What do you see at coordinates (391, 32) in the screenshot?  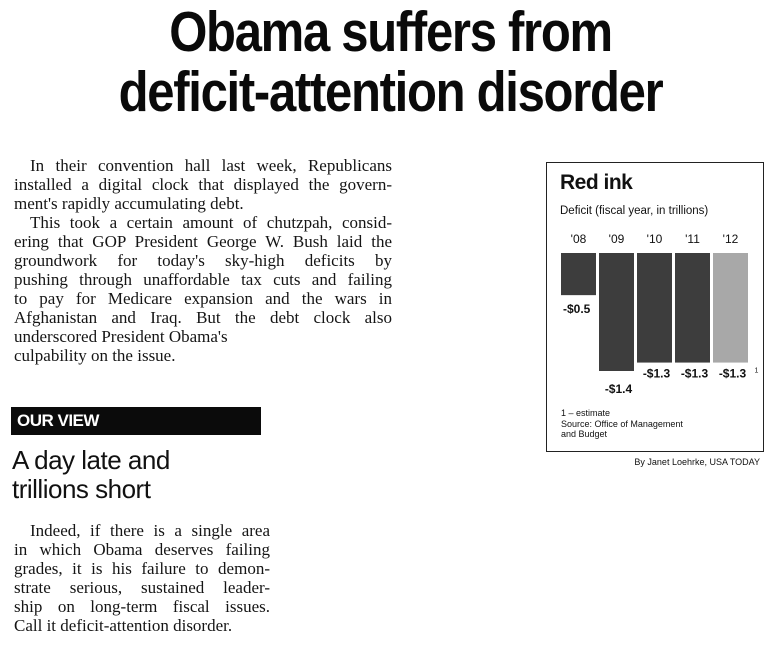 I see `headline-line-1: Obama suffers from` at bounding box center [391, 32].